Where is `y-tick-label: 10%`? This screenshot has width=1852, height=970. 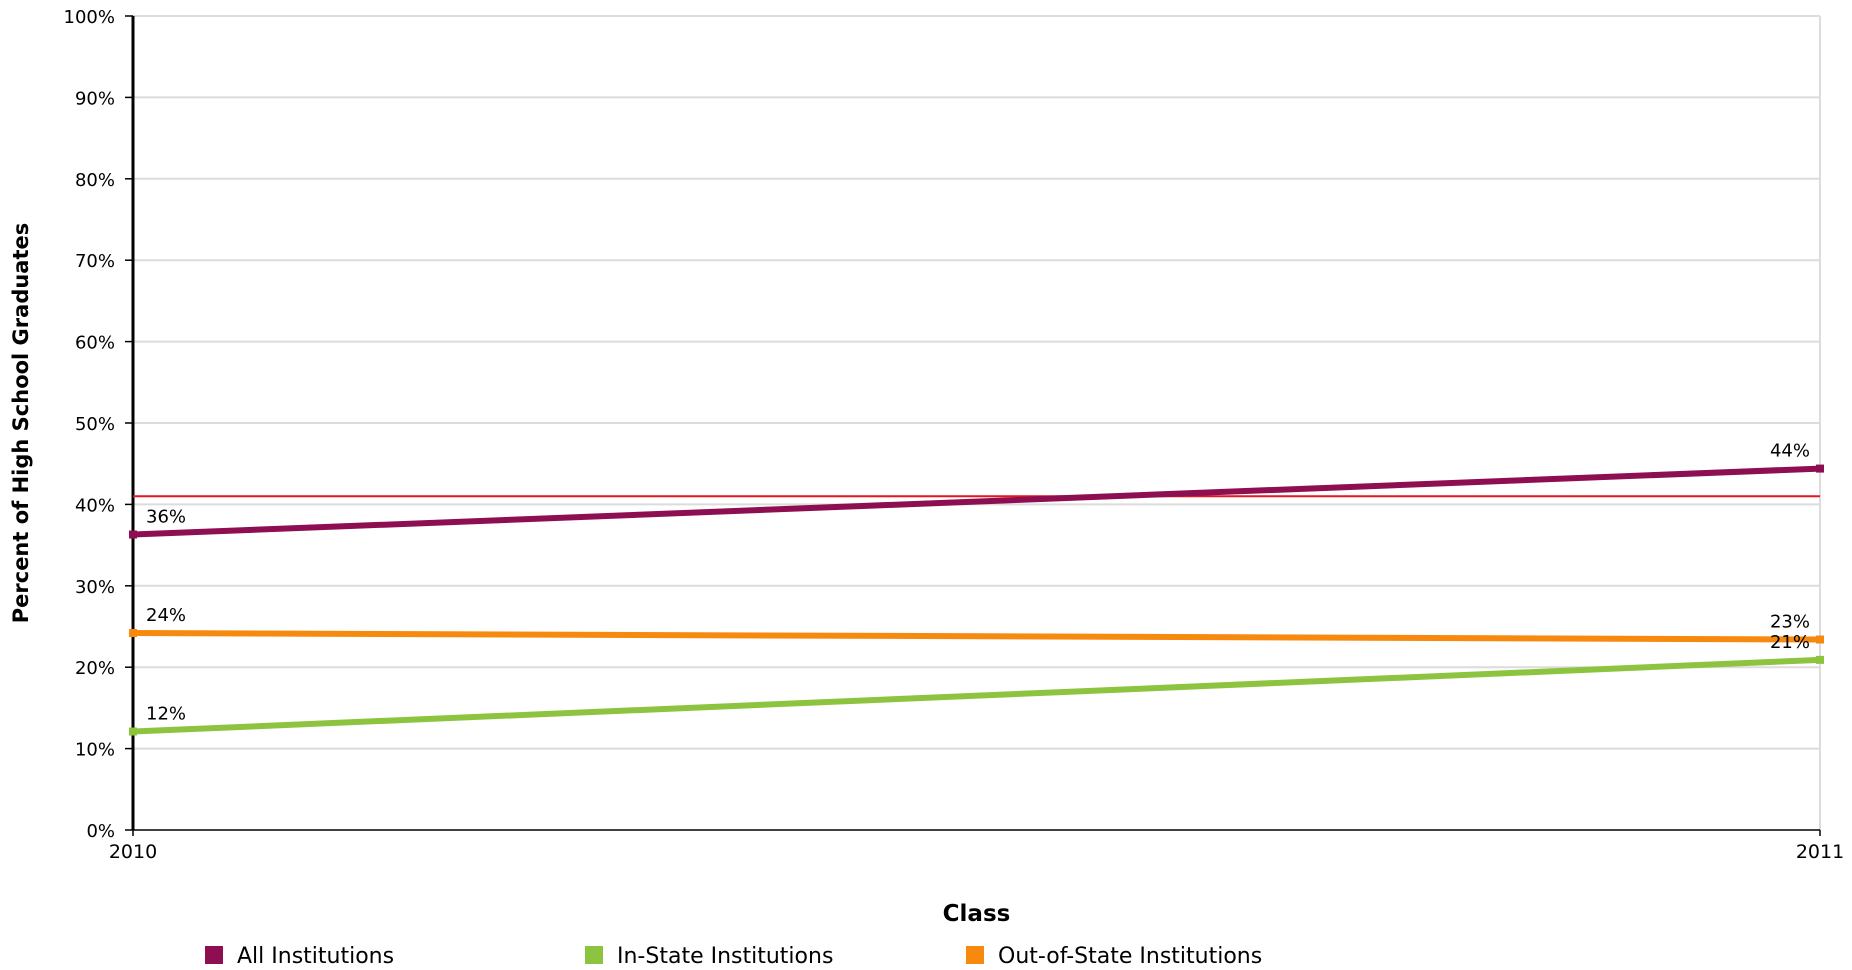 y-tick-label: 10% is located at coordinates (95, 750).